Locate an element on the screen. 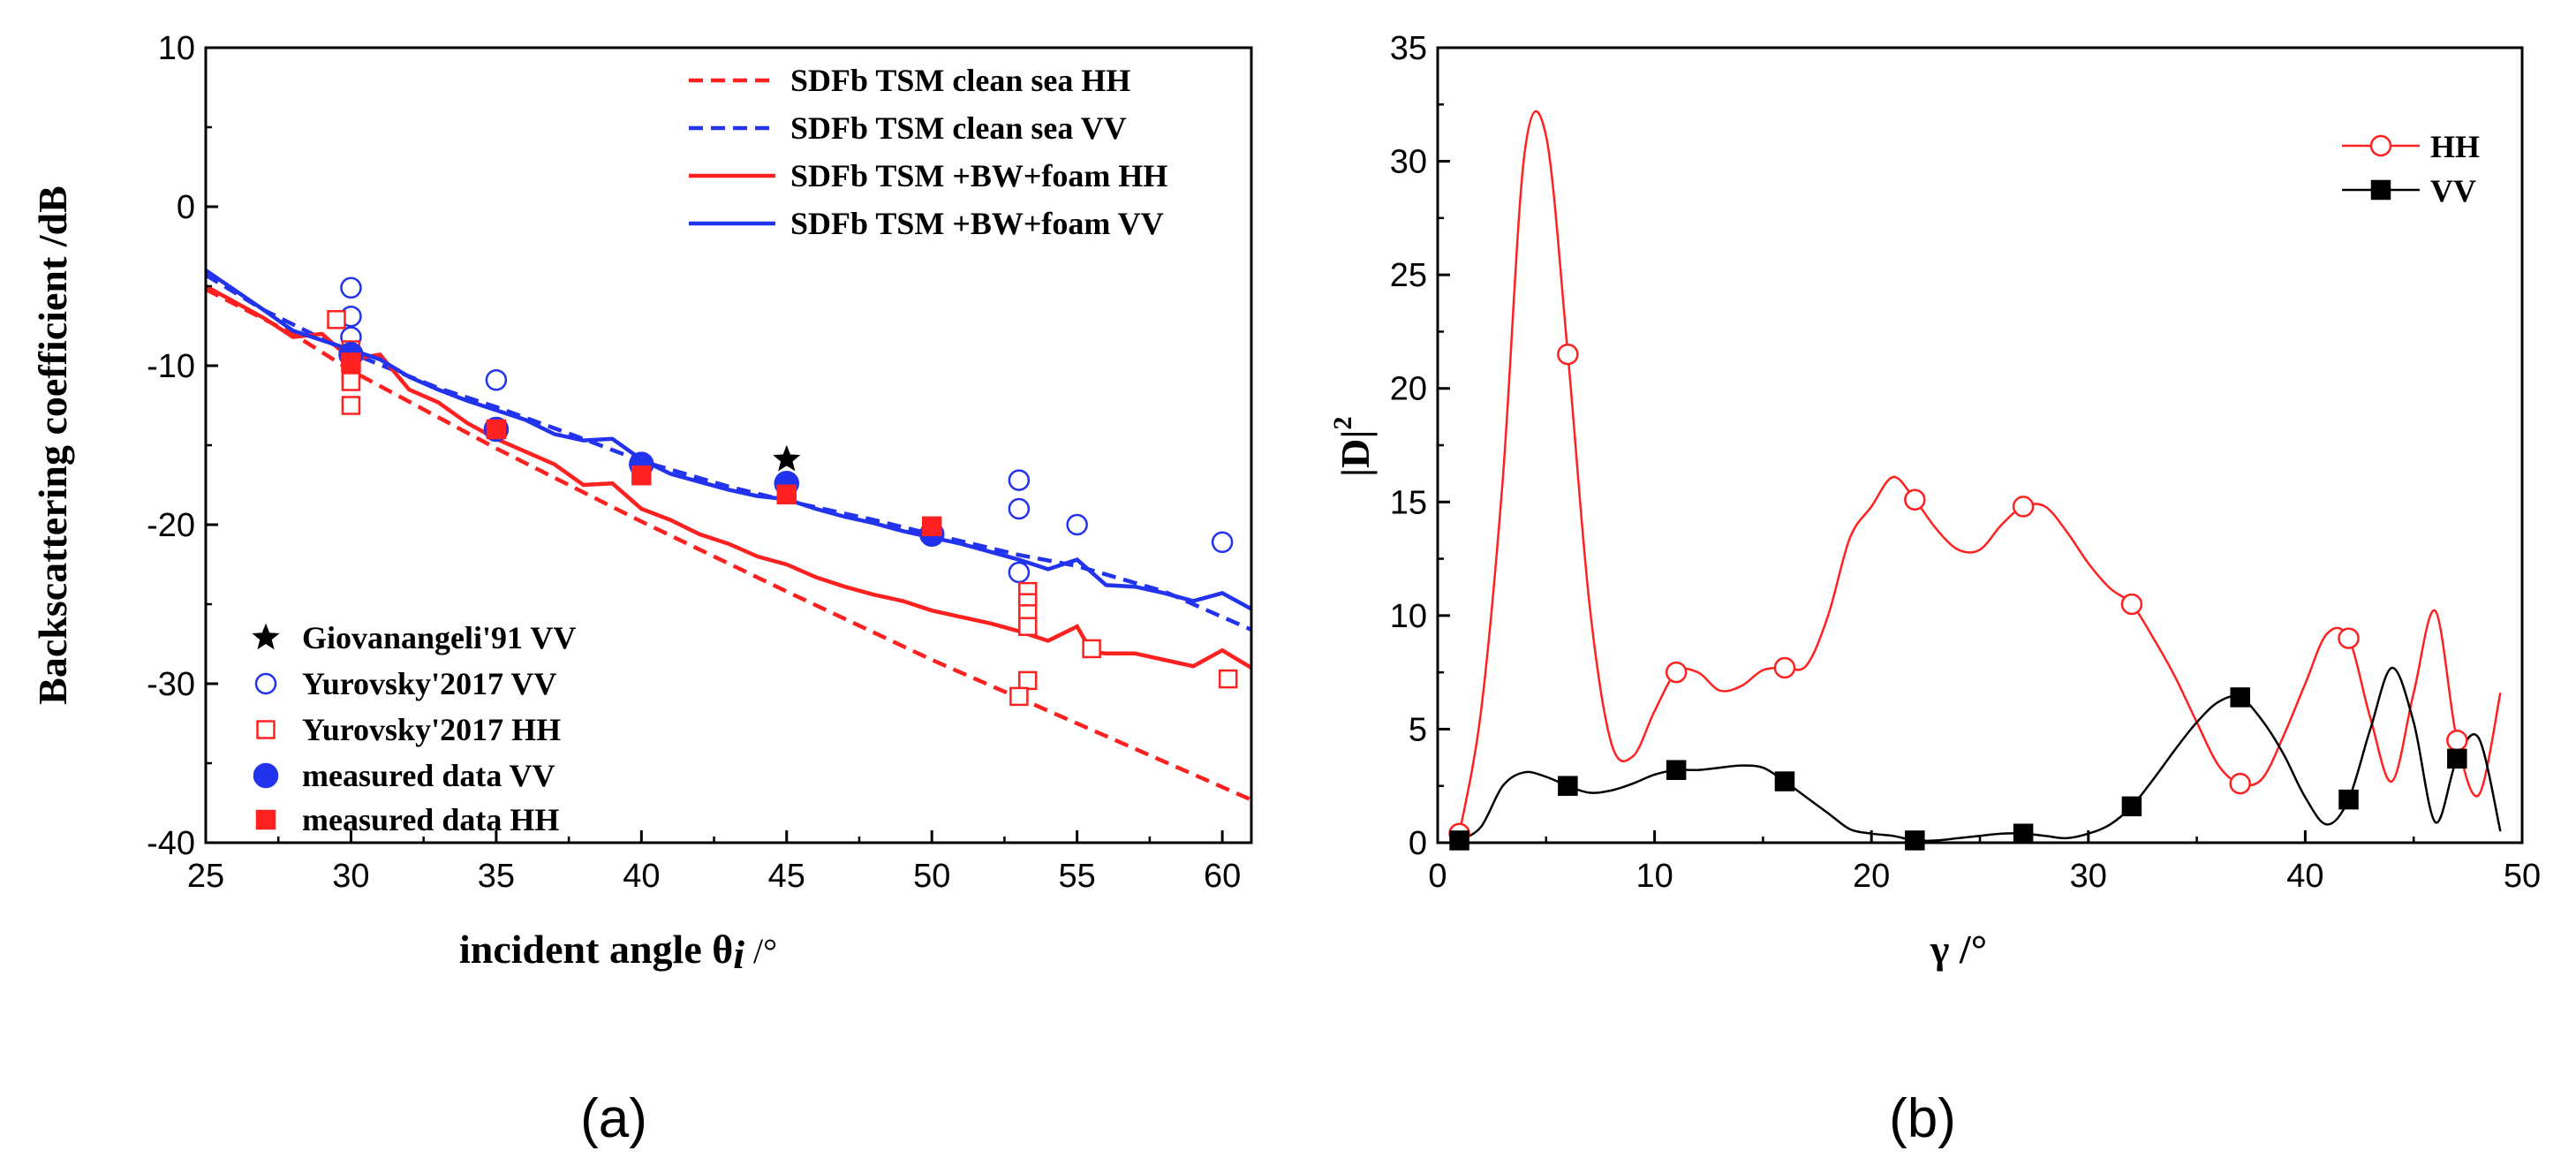 The width and height of the screenshot is (2576, 1166). legend-swatch-yurovsky-2017-vv is located at coordinates (266, 683).